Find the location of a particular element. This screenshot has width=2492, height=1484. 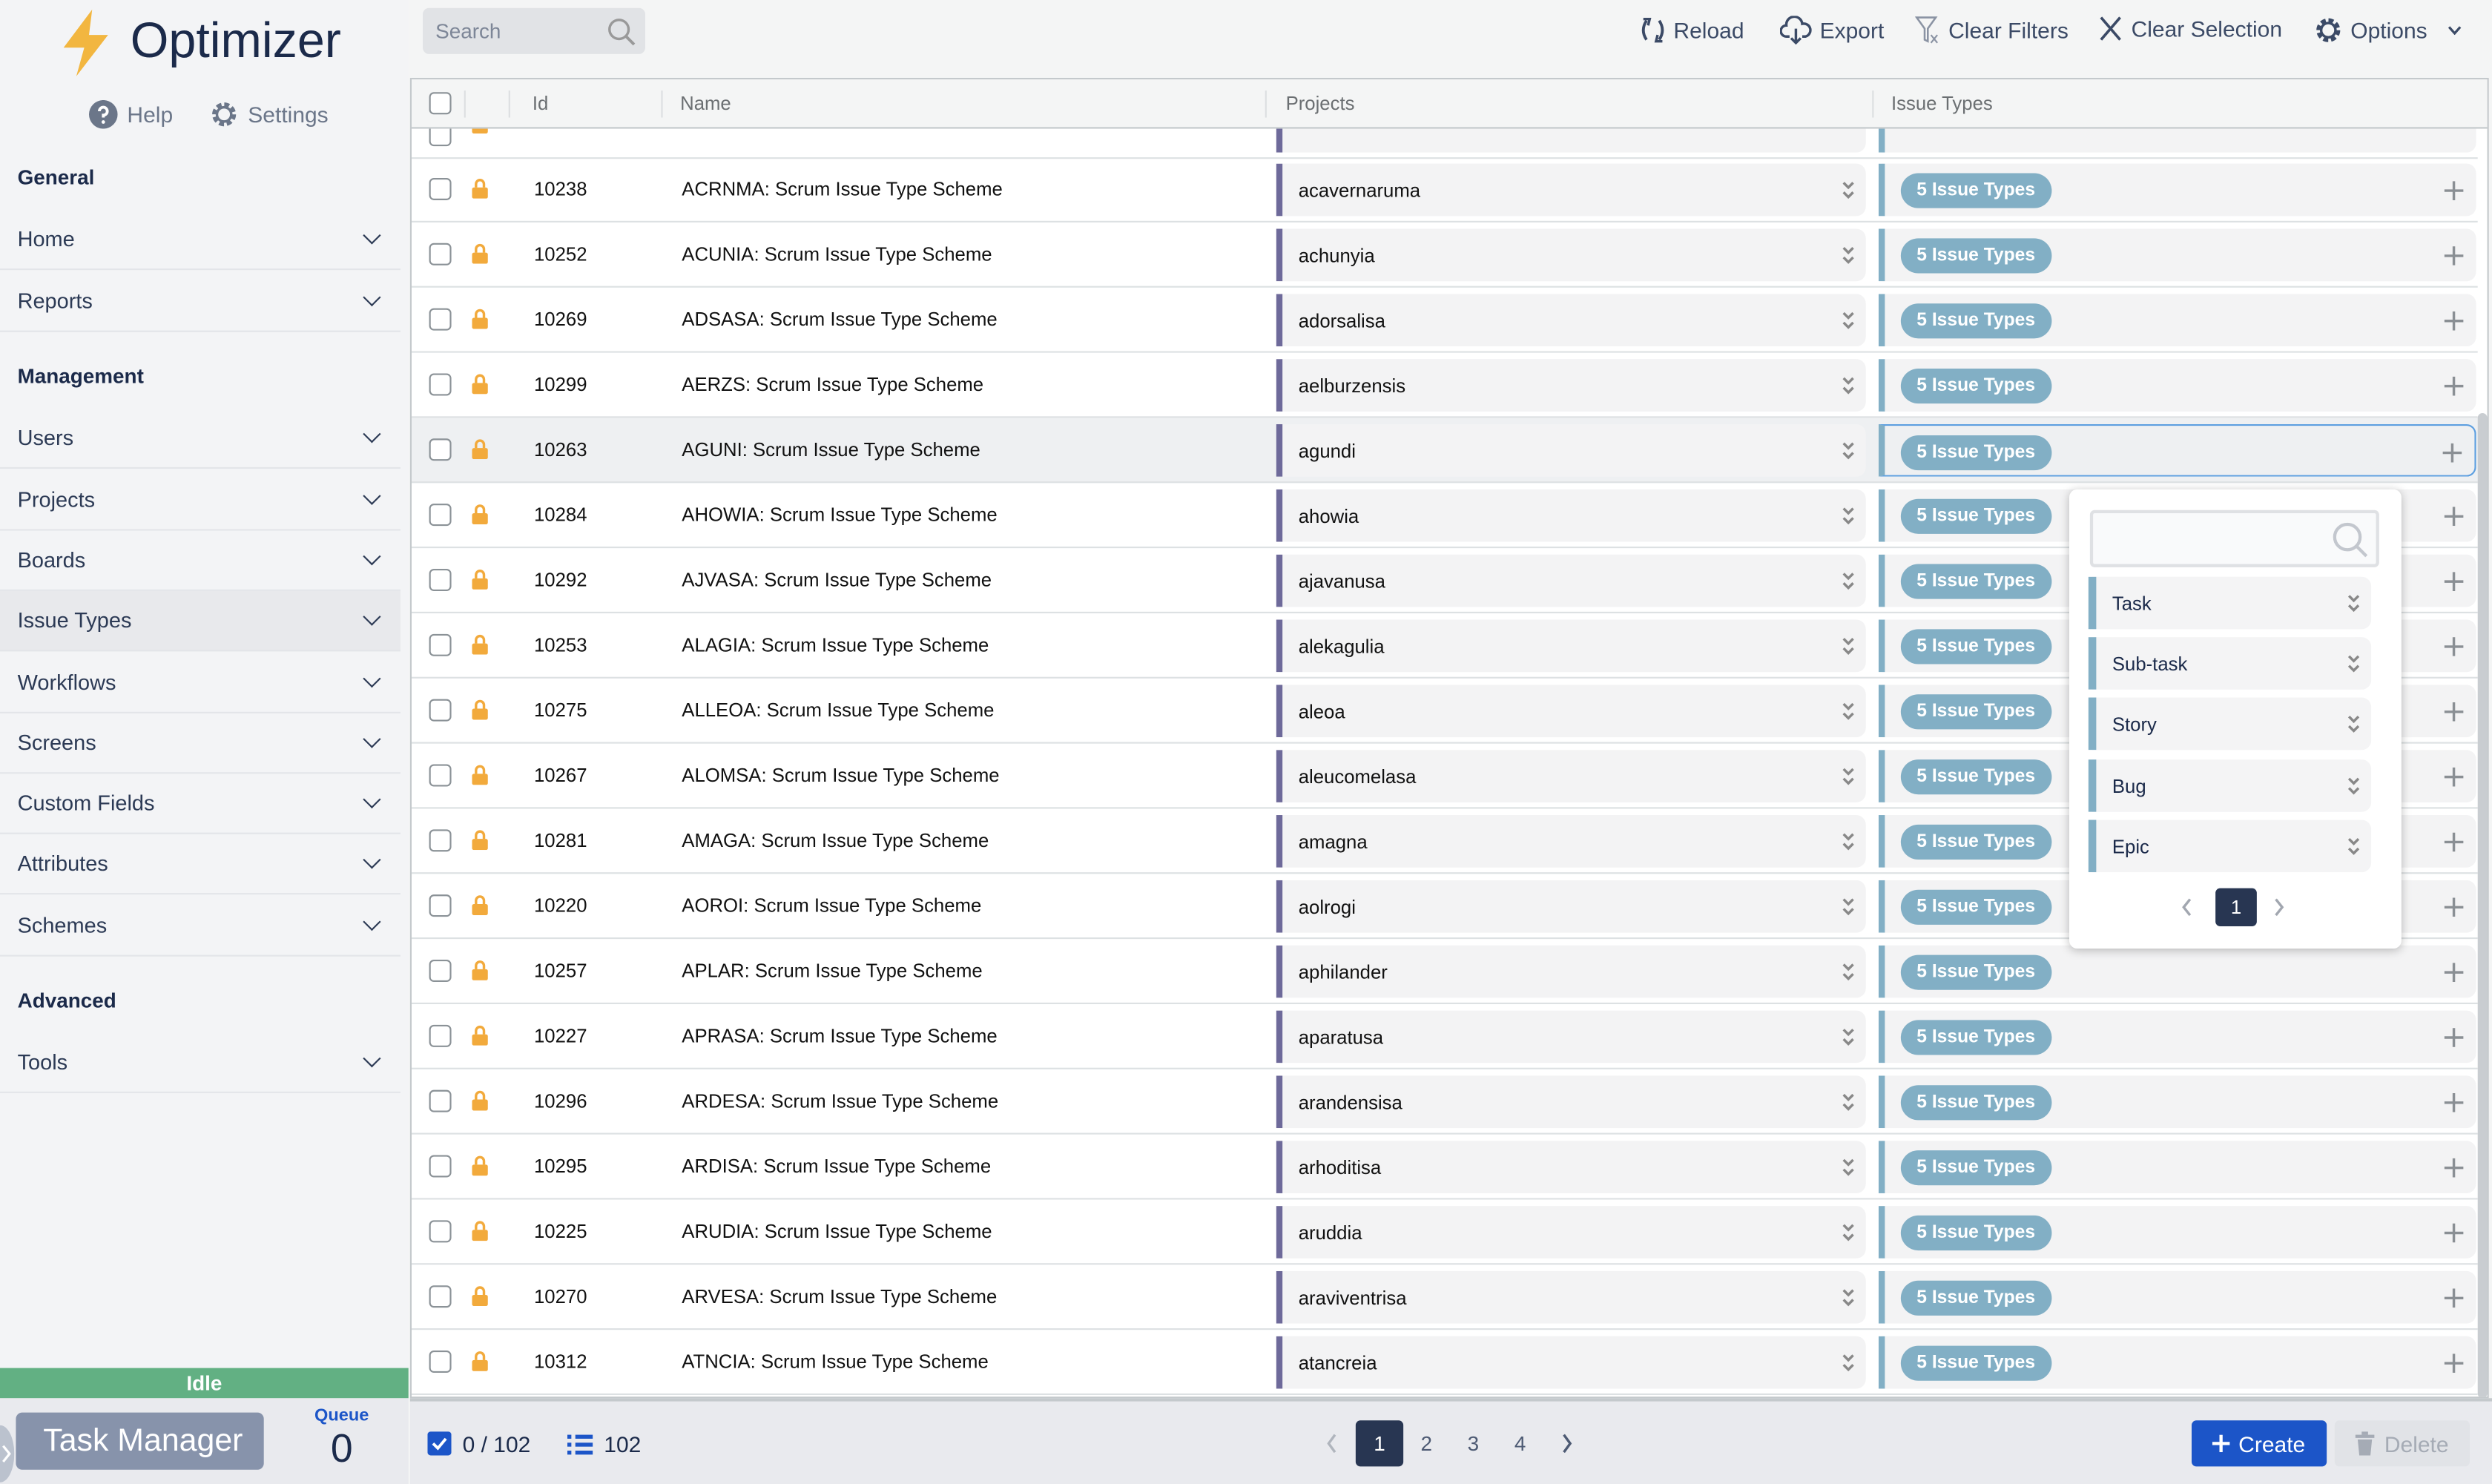

row-name: AMAGA: Scrum Issue Type Scheme is located at coordinates (835, 840).